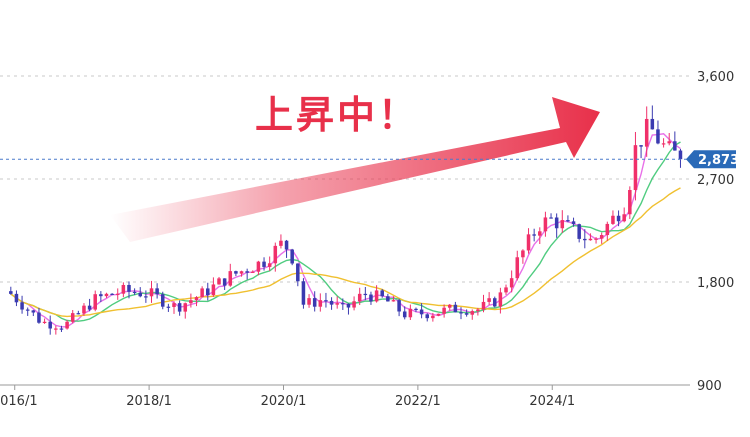 The width and height of the screenshot is (750, 437). Describe the element at coordinates (337, 115) in the screenshot. I see `annotation-text: 上昇中！` at that location.